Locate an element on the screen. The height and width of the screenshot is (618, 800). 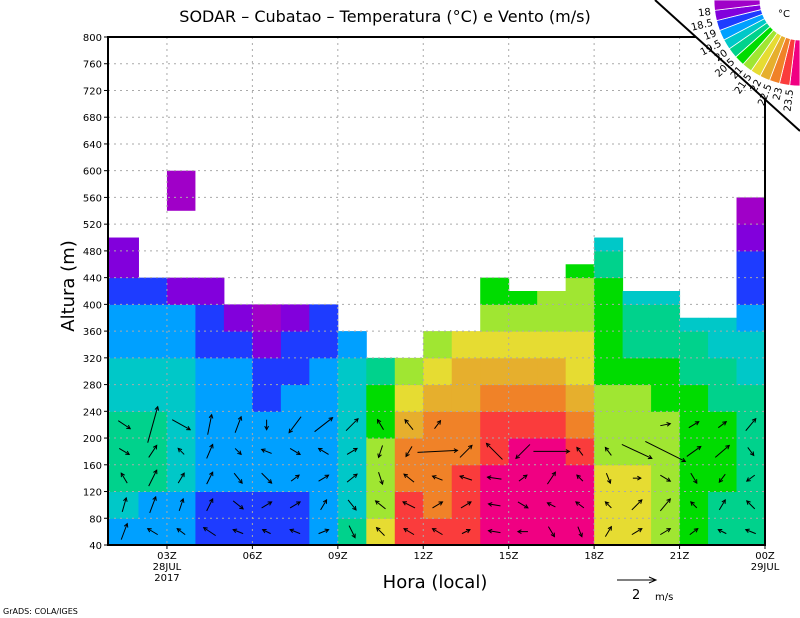
x-tick-date-label: 29JUL is located at coordinates (765, 567).